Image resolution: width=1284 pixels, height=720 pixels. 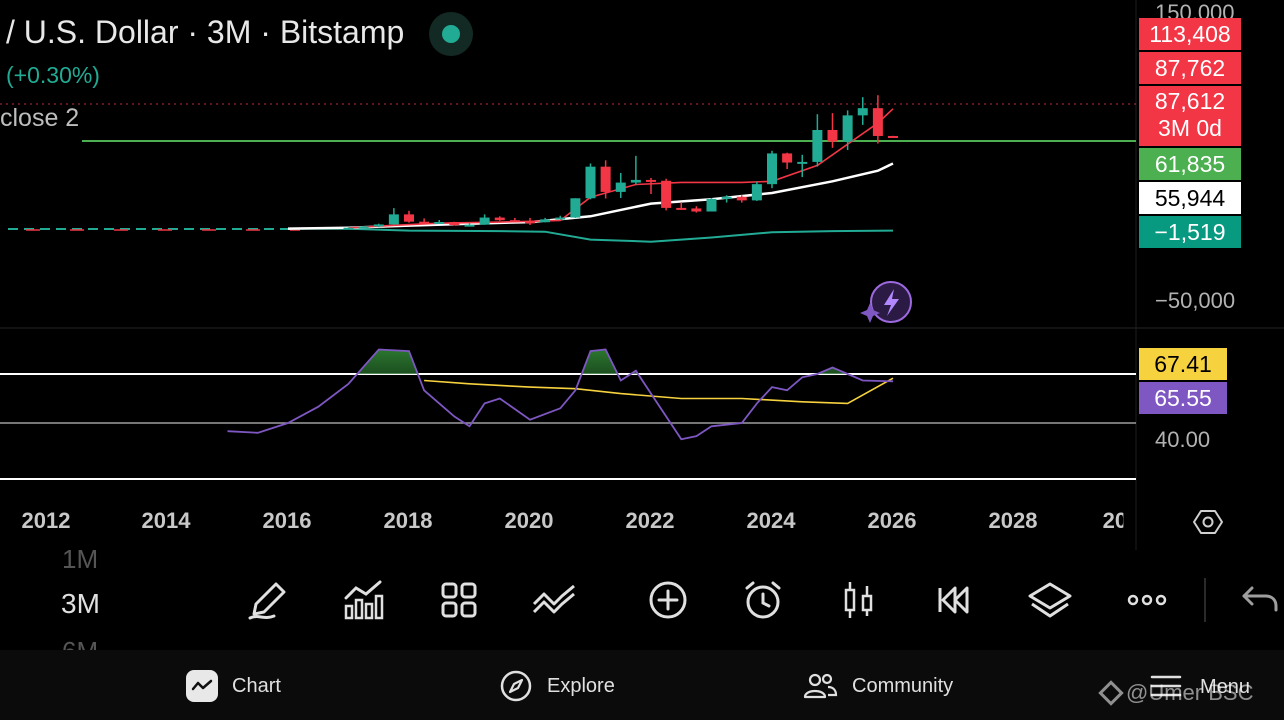 I want to click on rsi-line, so click(x=560, y=394).